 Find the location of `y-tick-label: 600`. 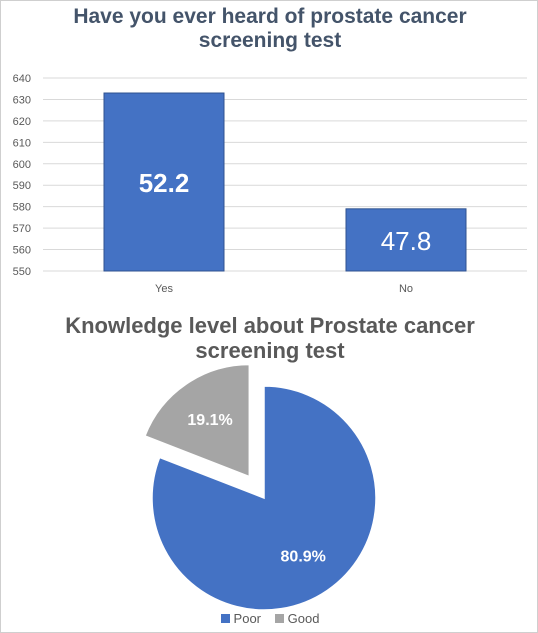

y-tick-label: 600 is located at coordinates (22, 165).